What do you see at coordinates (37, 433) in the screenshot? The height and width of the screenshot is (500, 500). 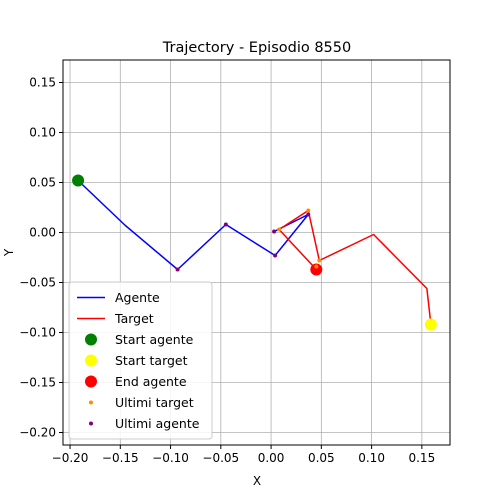 I see `y-tick-label: −0.20` at bounding box center [37, 433].